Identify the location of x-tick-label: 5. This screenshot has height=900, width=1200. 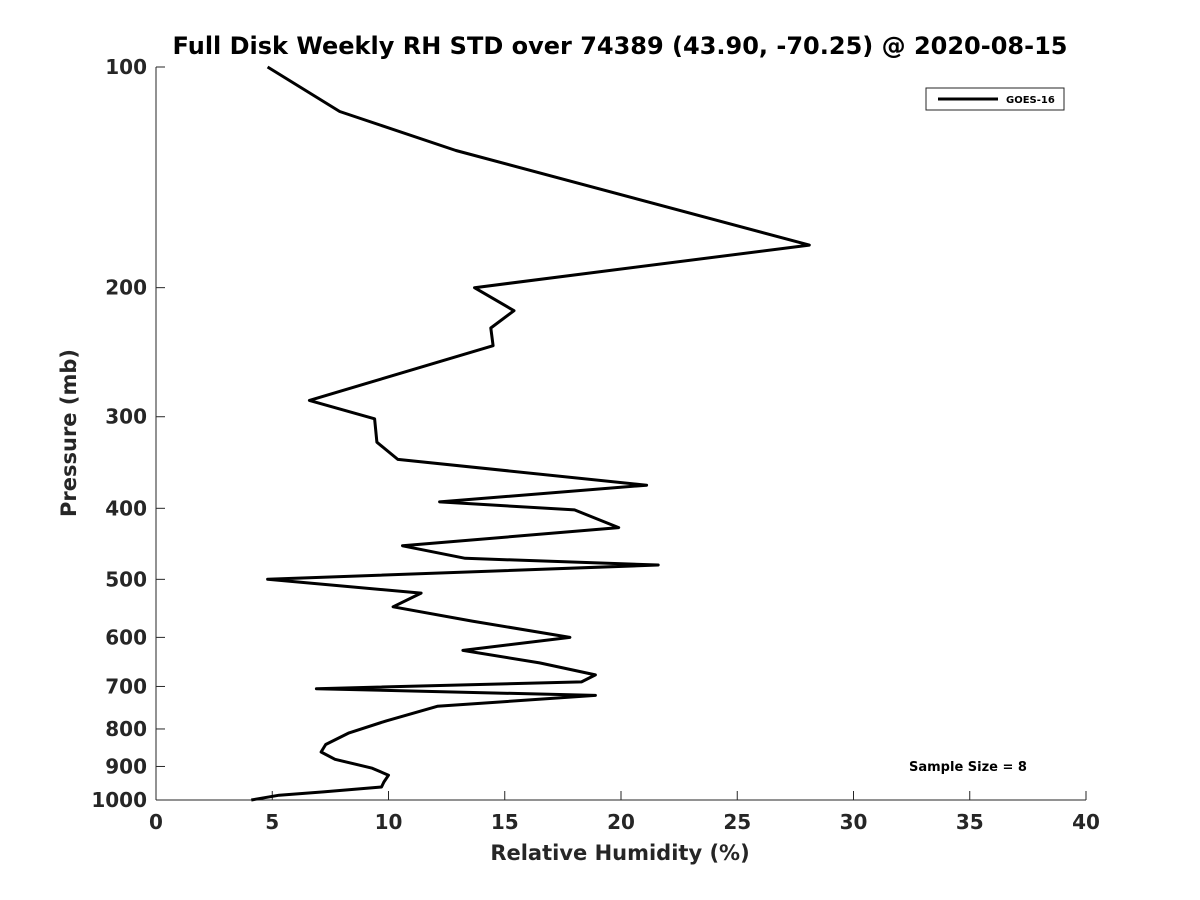
(272, 822).